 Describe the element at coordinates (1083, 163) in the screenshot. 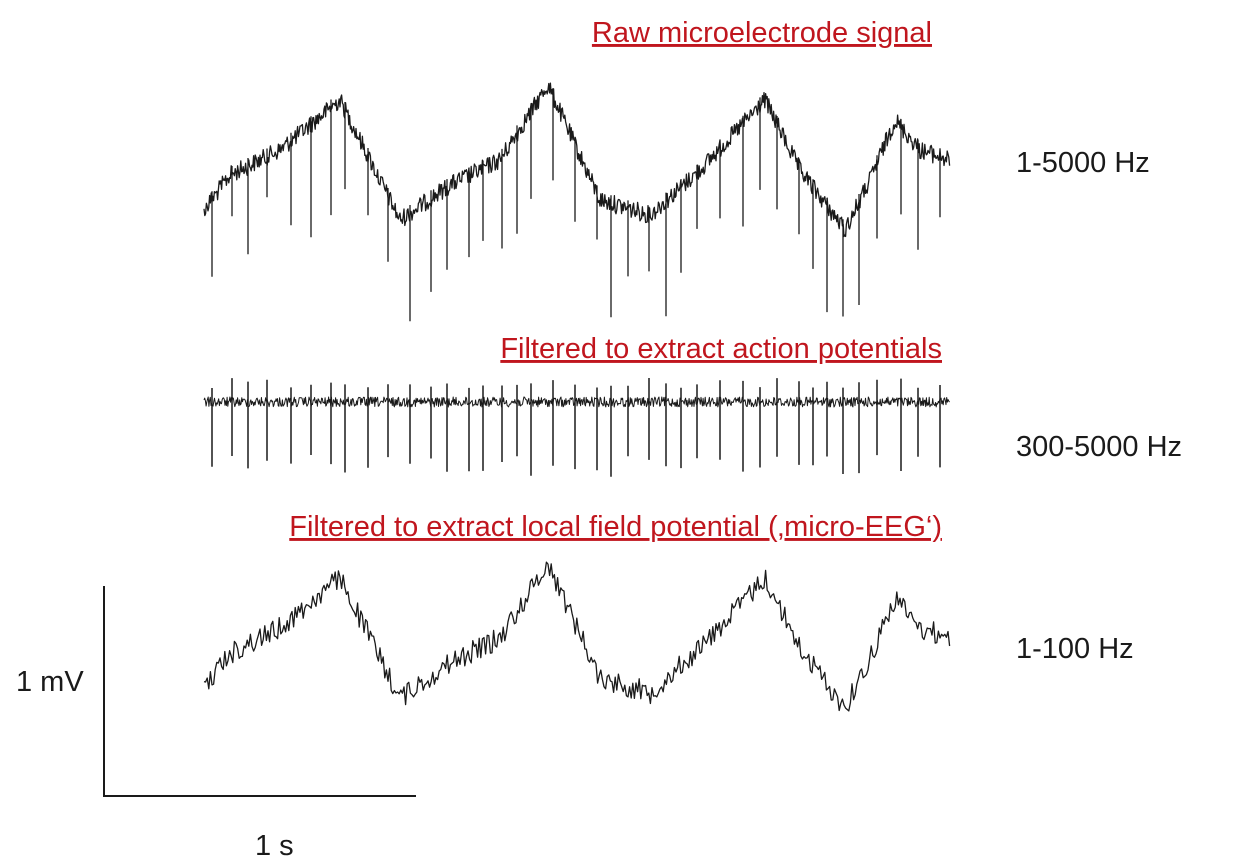

I see `raw-band-label: 1-5000 Hz` at that location.